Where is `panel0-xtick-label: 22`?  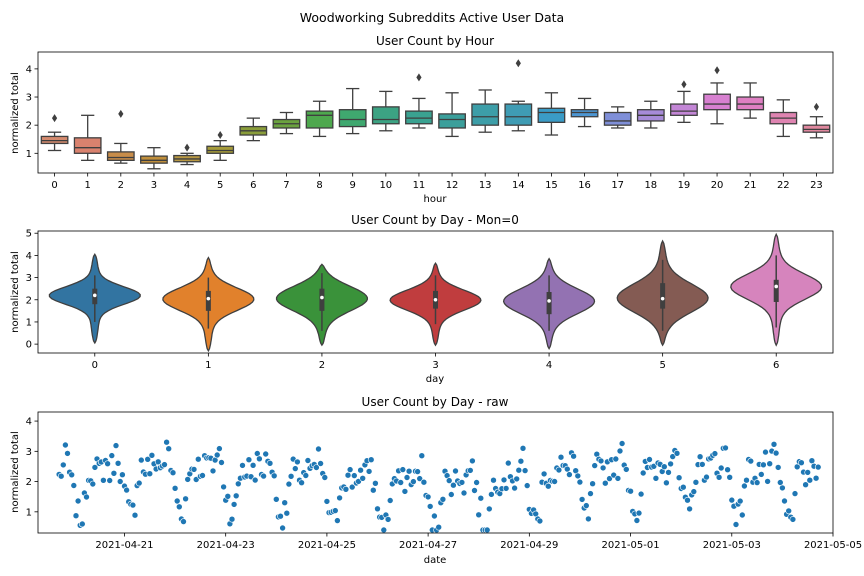 panel0-xtick-label: 22 is located at coordinates (783, 185).